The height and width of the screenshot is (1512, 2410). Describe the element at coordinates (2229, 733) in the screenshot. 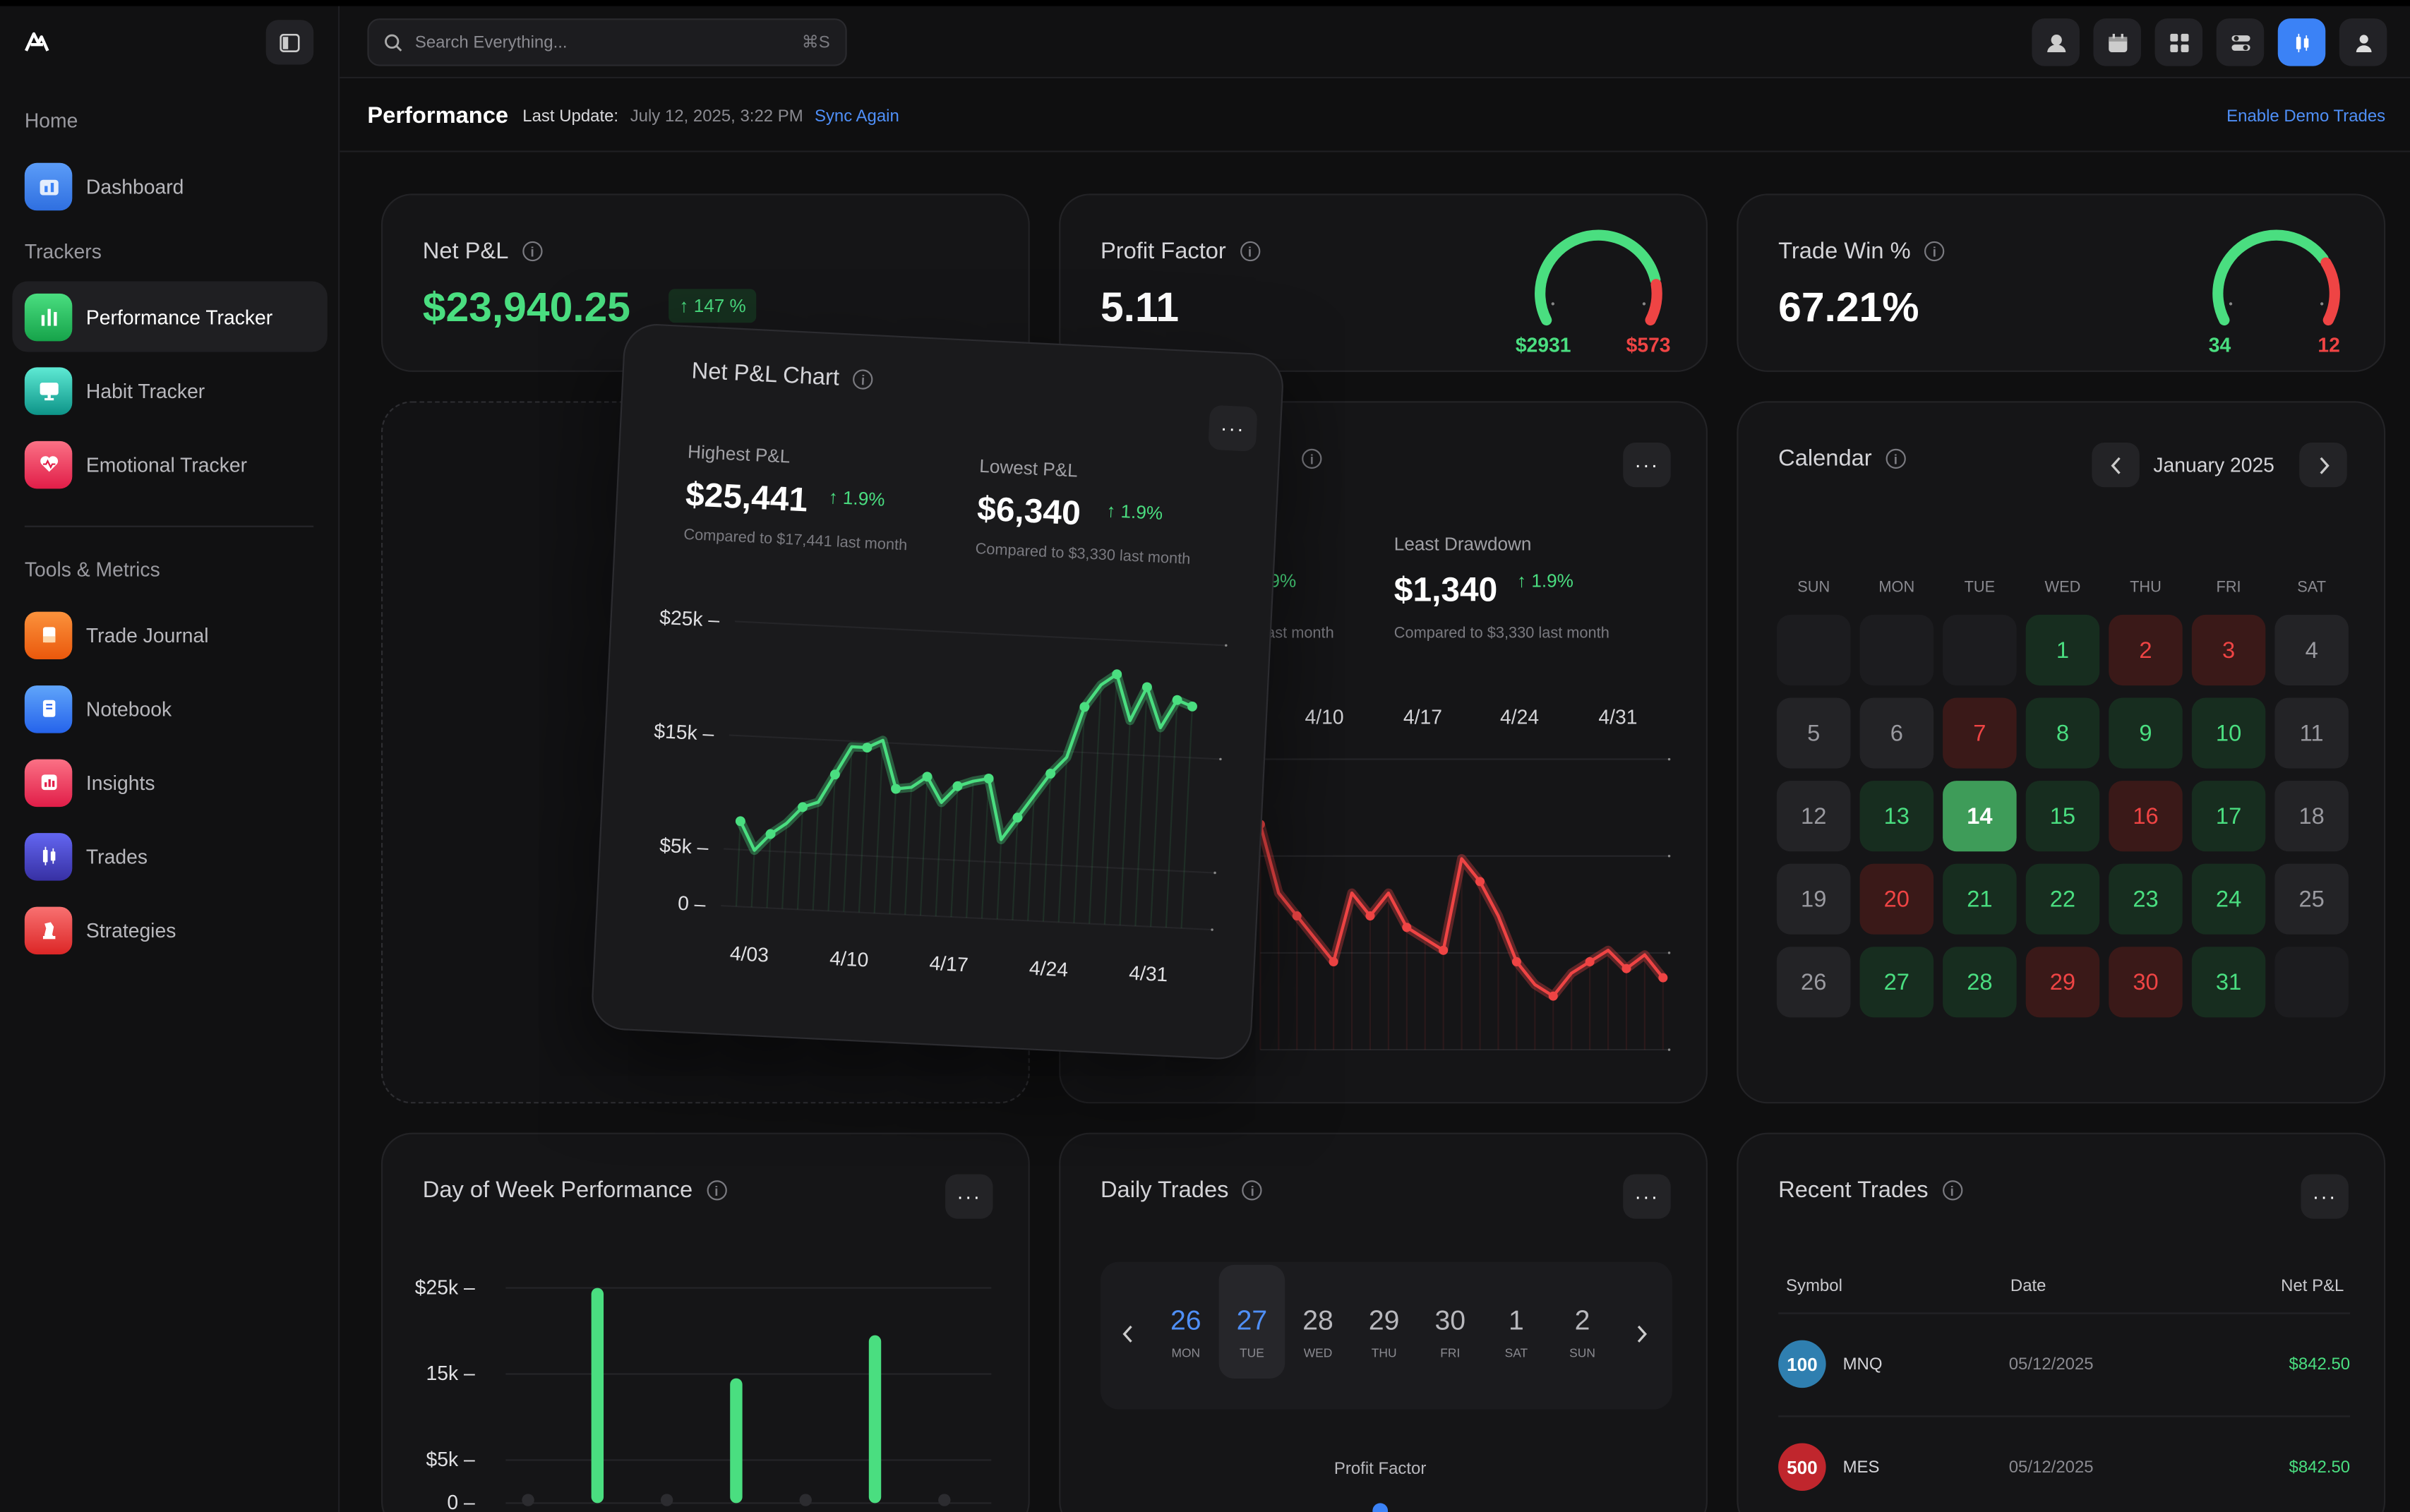

I see `calendar-day-10: 10` at that location.